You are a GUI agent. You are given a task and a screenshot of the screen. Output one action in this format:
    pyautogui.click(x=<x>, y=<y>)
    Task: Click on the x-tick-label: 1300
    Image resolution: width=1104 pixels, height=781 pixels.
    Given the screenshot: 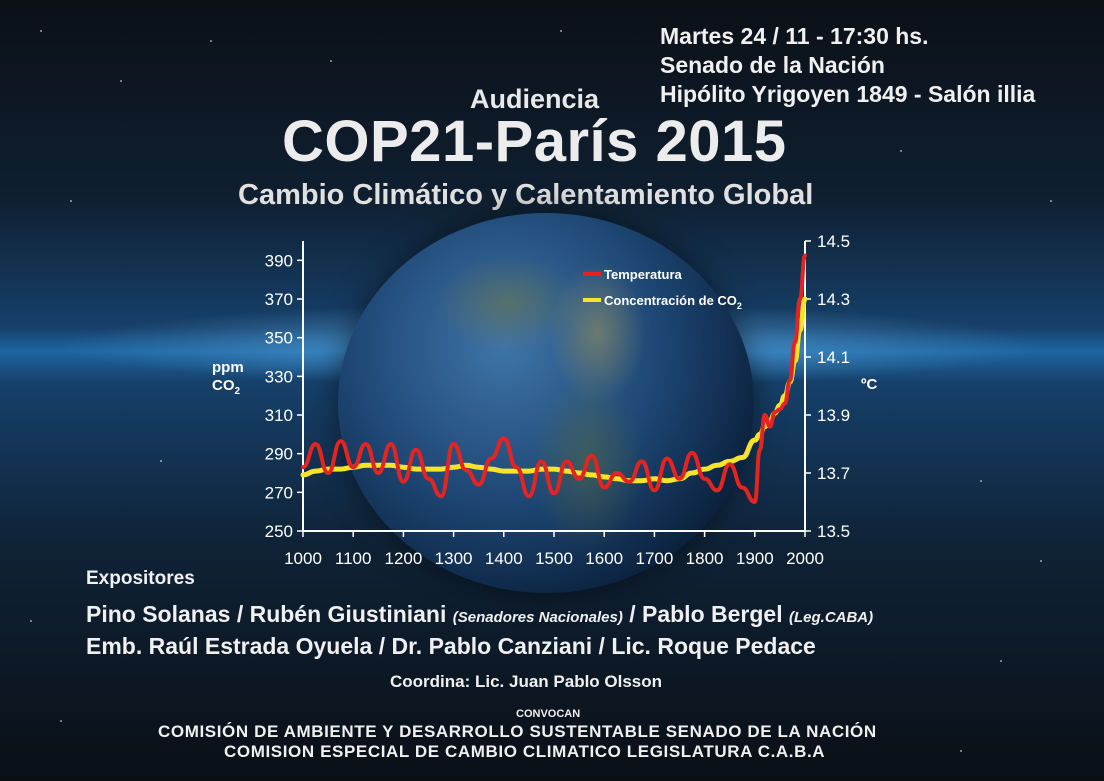 What is the action you would take?
    pyautogui.click(x=454, y=558)
    